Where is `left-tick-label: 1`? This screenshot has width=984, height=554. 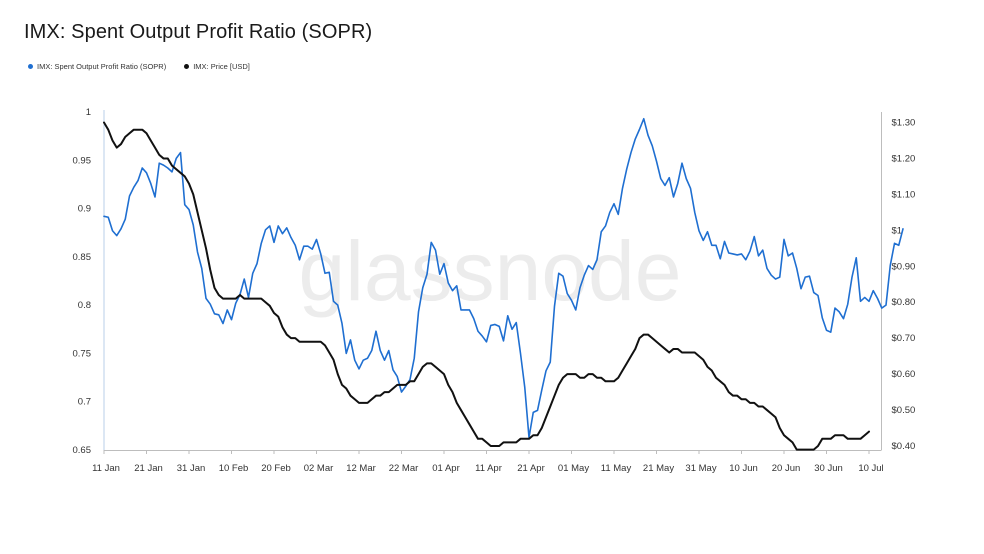
left-tick-label: 1 is located at coordinates (88, 112).